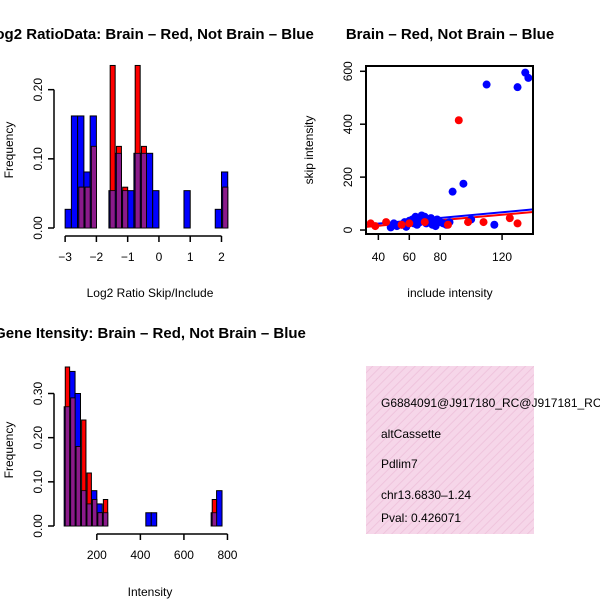 Image resolution: width=600 pixels, height=600 pixels. Describe the element at coordinates (426, 495) in the screenshot. I see `genomic-location: chr13.6830–1.24` at that location.